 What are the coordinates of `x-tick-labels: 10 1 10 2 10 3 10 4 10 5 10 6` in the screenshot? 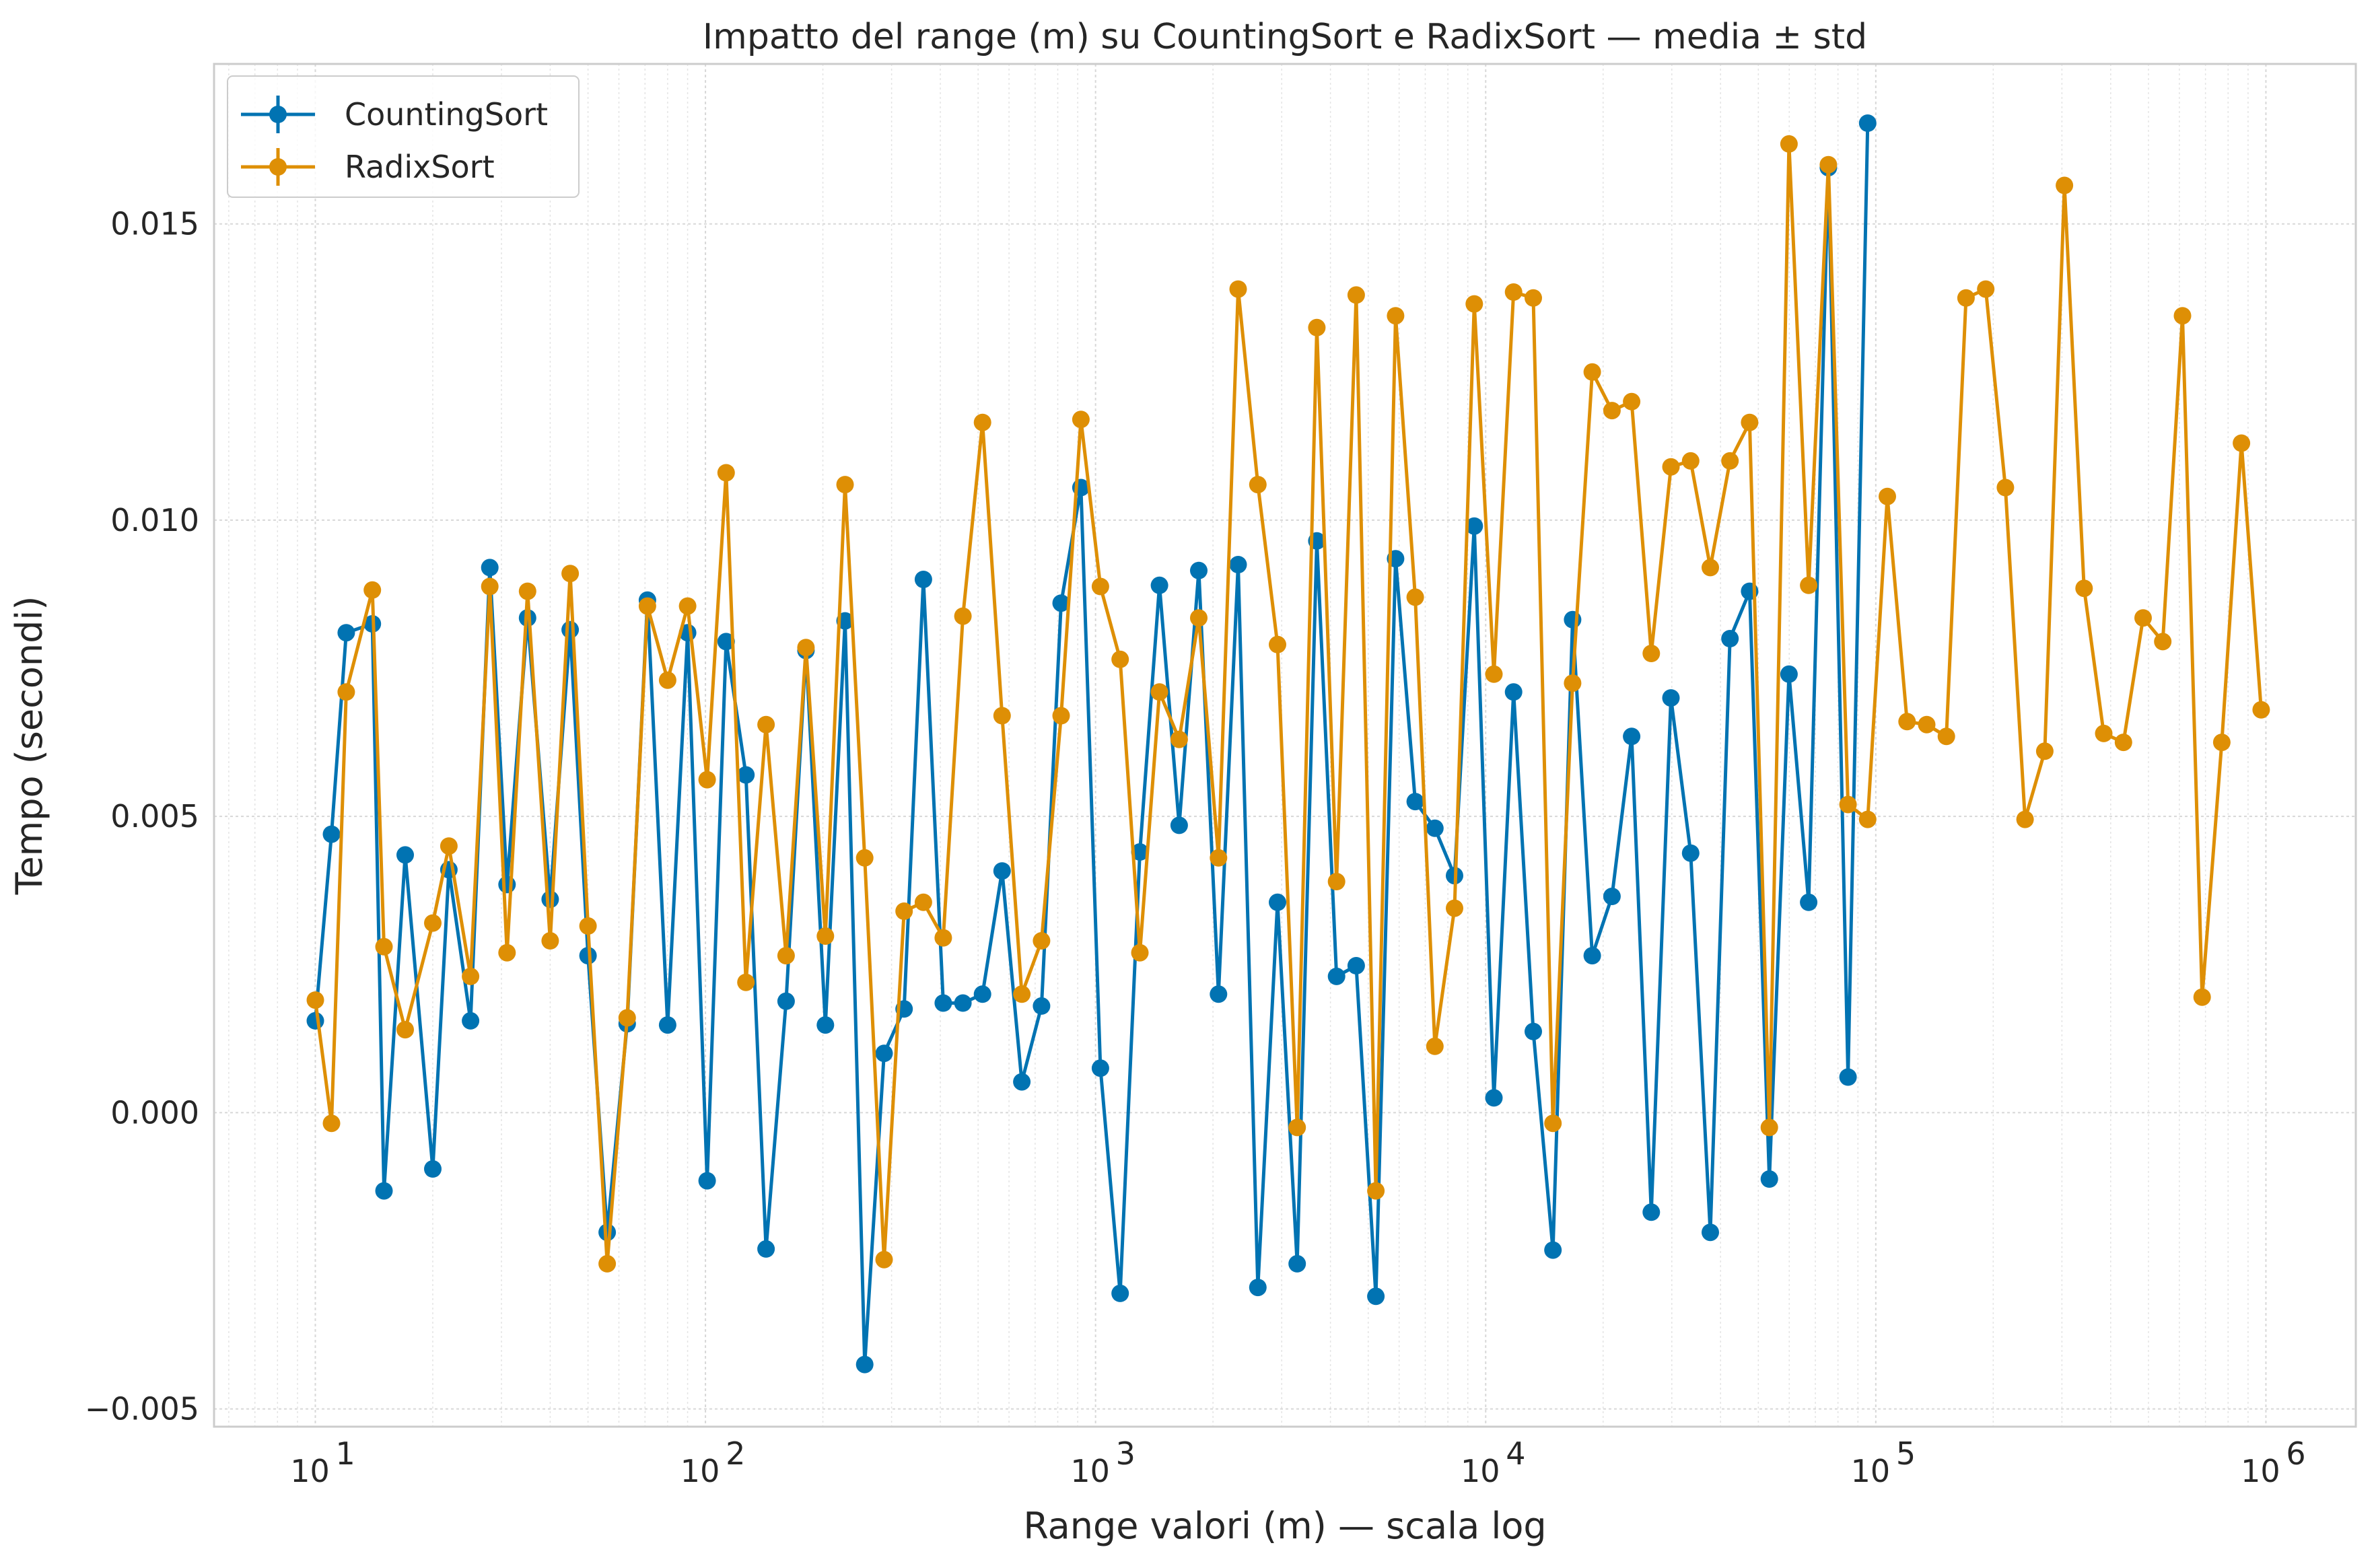 It's located at (1298, 1462).